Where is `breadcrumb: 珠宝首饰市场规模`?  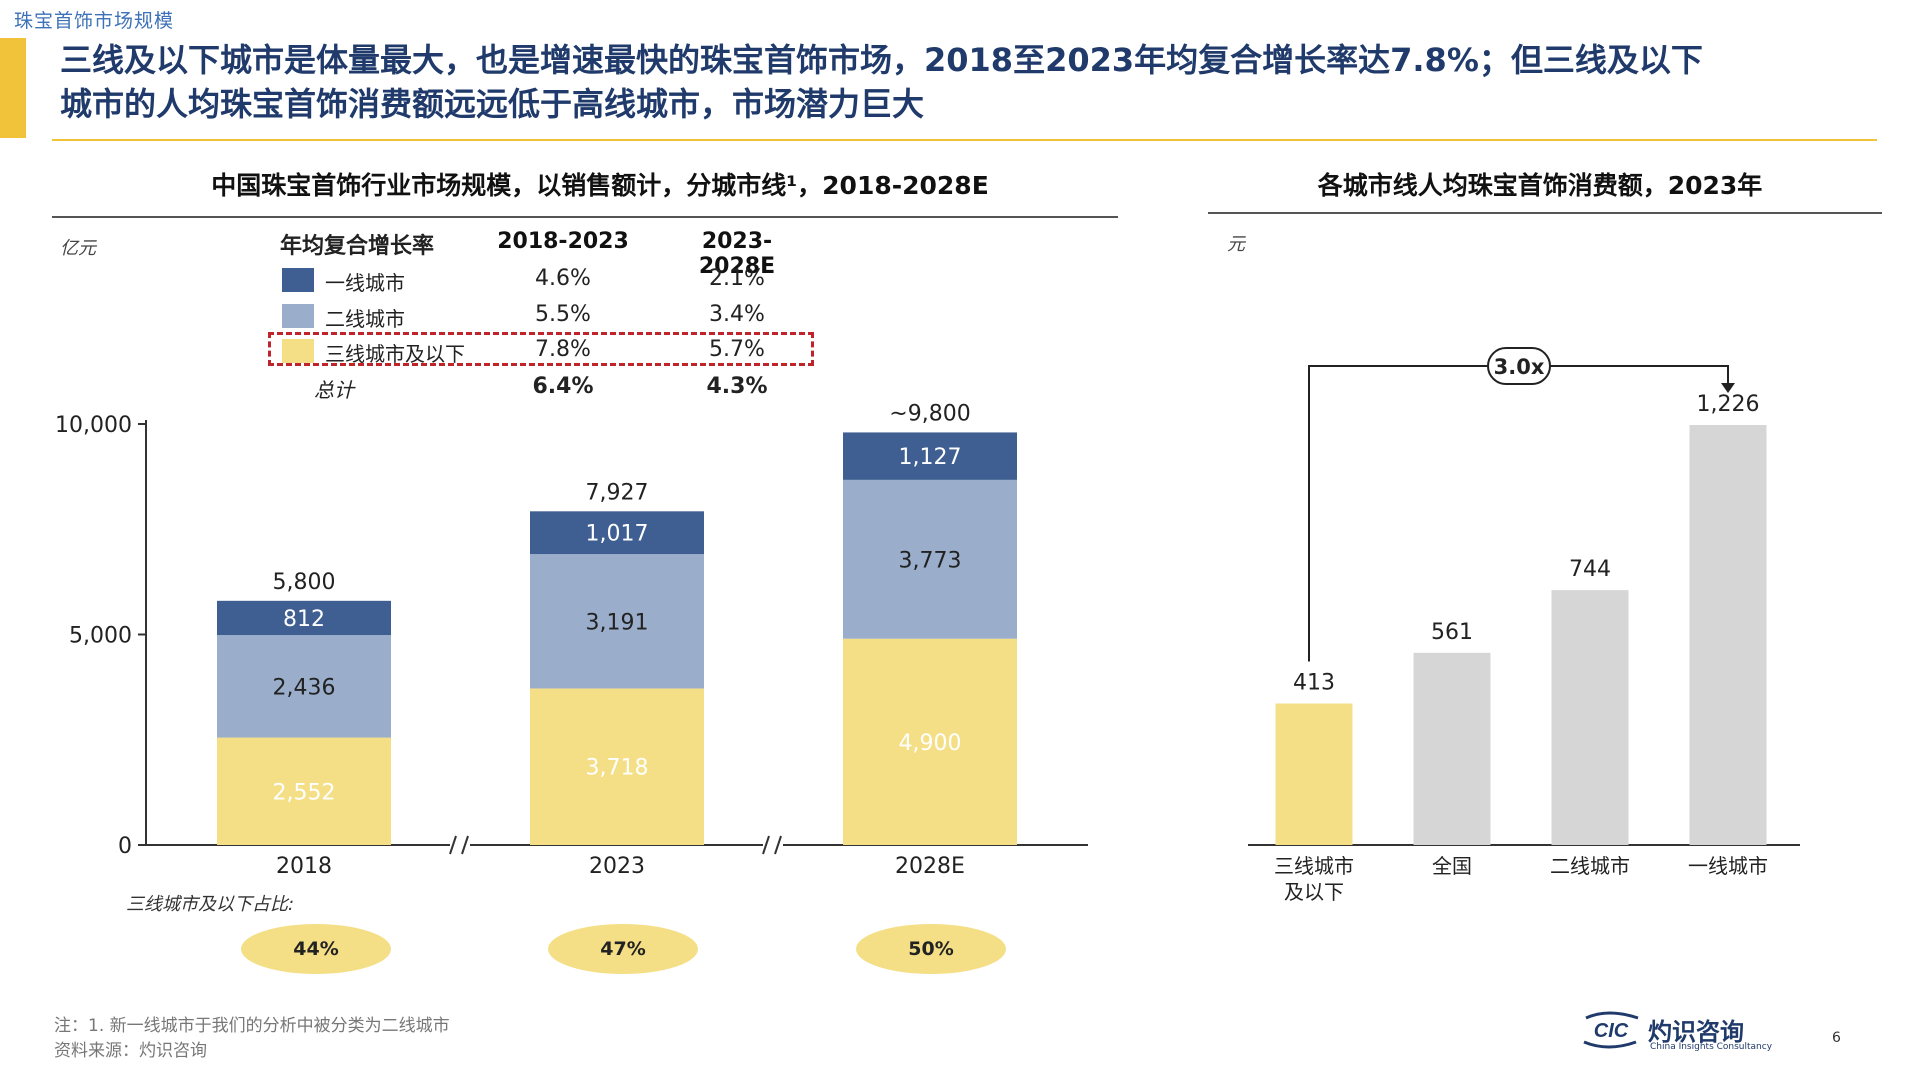
breadcrumb: 珠宝首饰市场规模 is located at coordinates (94, 21).